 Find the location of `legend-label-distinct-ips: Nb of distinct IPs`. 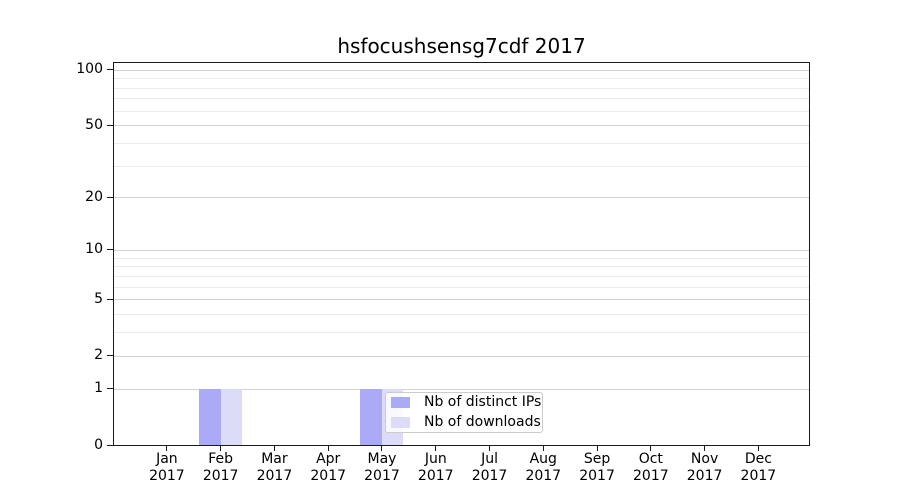

legend-label-distinct-ips: Nb of distinct IPs is located at coordinates (483, 402).